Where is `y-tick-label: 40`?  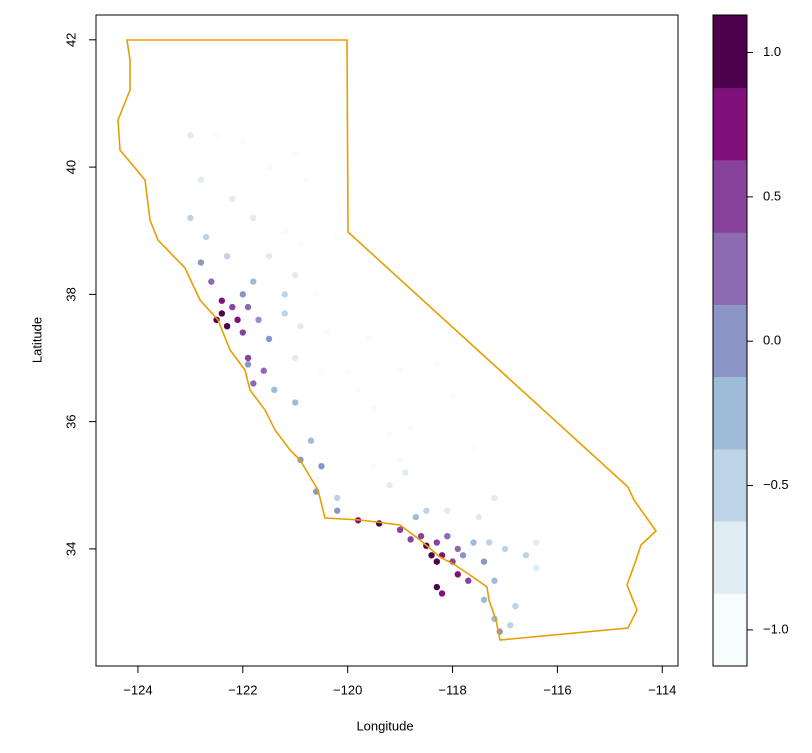 y-tick-label: 40 is located at coordinates (70, 167).